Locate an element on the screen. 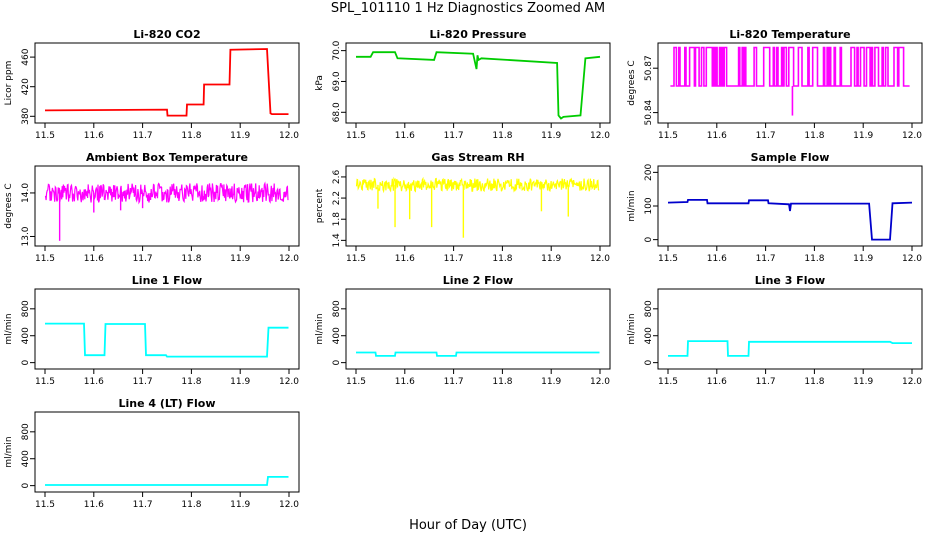 The width and height of the screenshot is (936, 540). panel-title: Li-820 Pressure is located at coordinates (478, 34).